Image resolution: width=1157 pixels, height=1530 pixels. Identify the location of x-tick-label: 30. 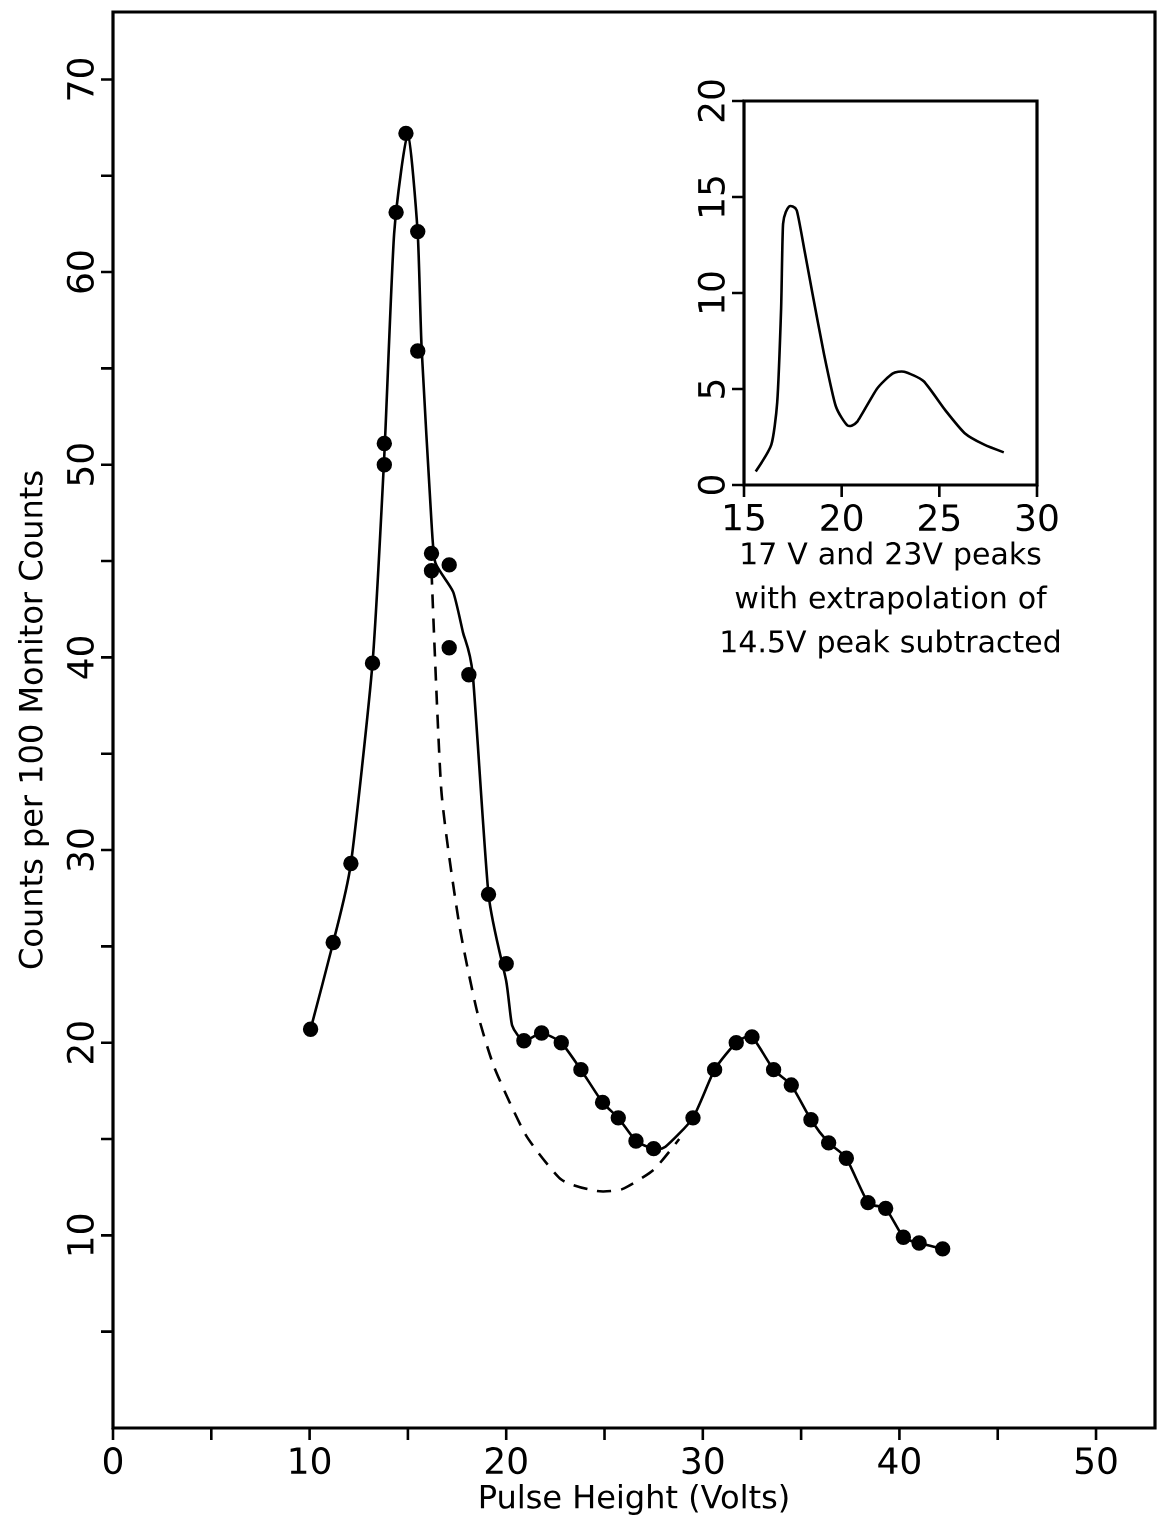
(1037, 518).